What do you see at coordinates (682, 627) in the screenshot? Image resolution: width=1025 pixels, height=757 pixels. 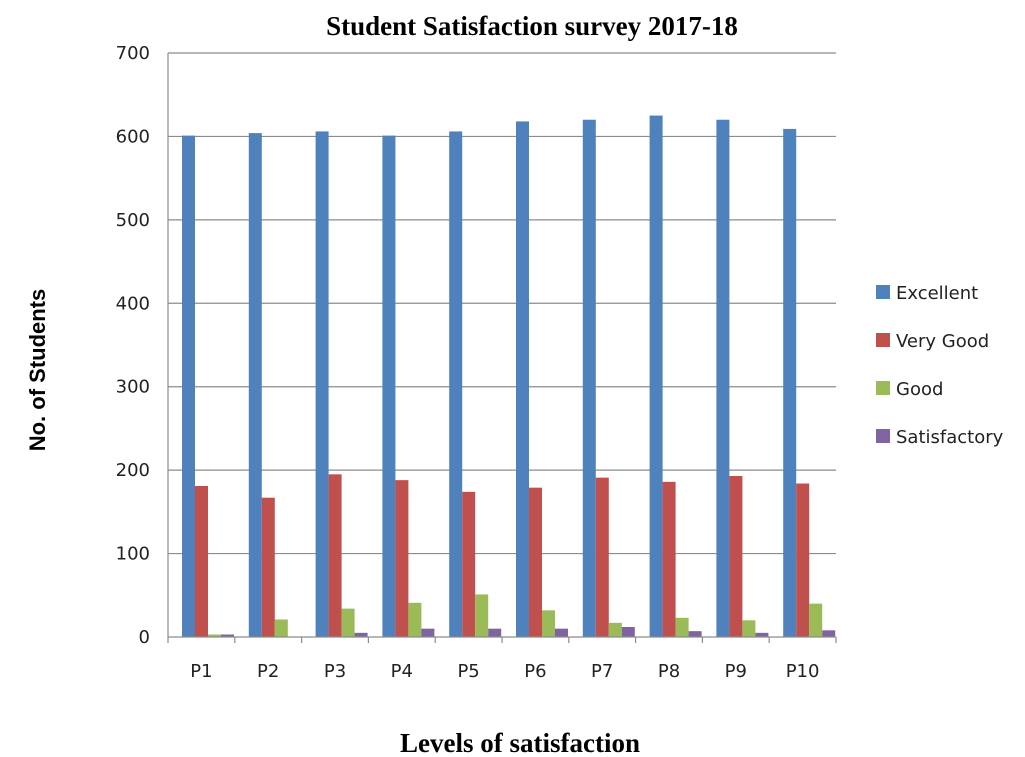 I see `bar-good-p8` at bounding box center [682, 627].